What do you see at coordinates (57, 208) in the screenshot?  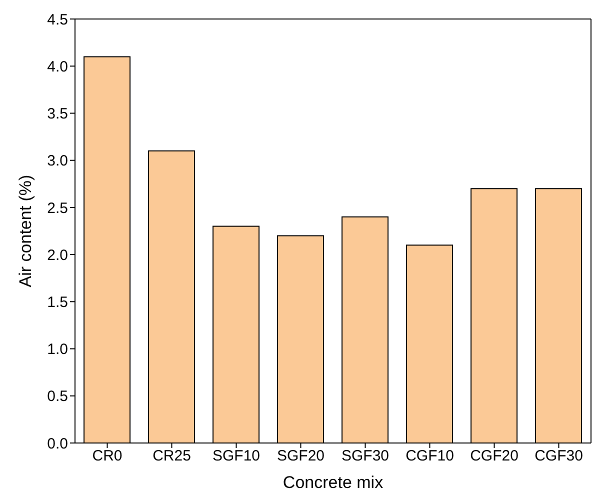 I see `y-tick-label: 2.5` at bounding box center [57, 208].